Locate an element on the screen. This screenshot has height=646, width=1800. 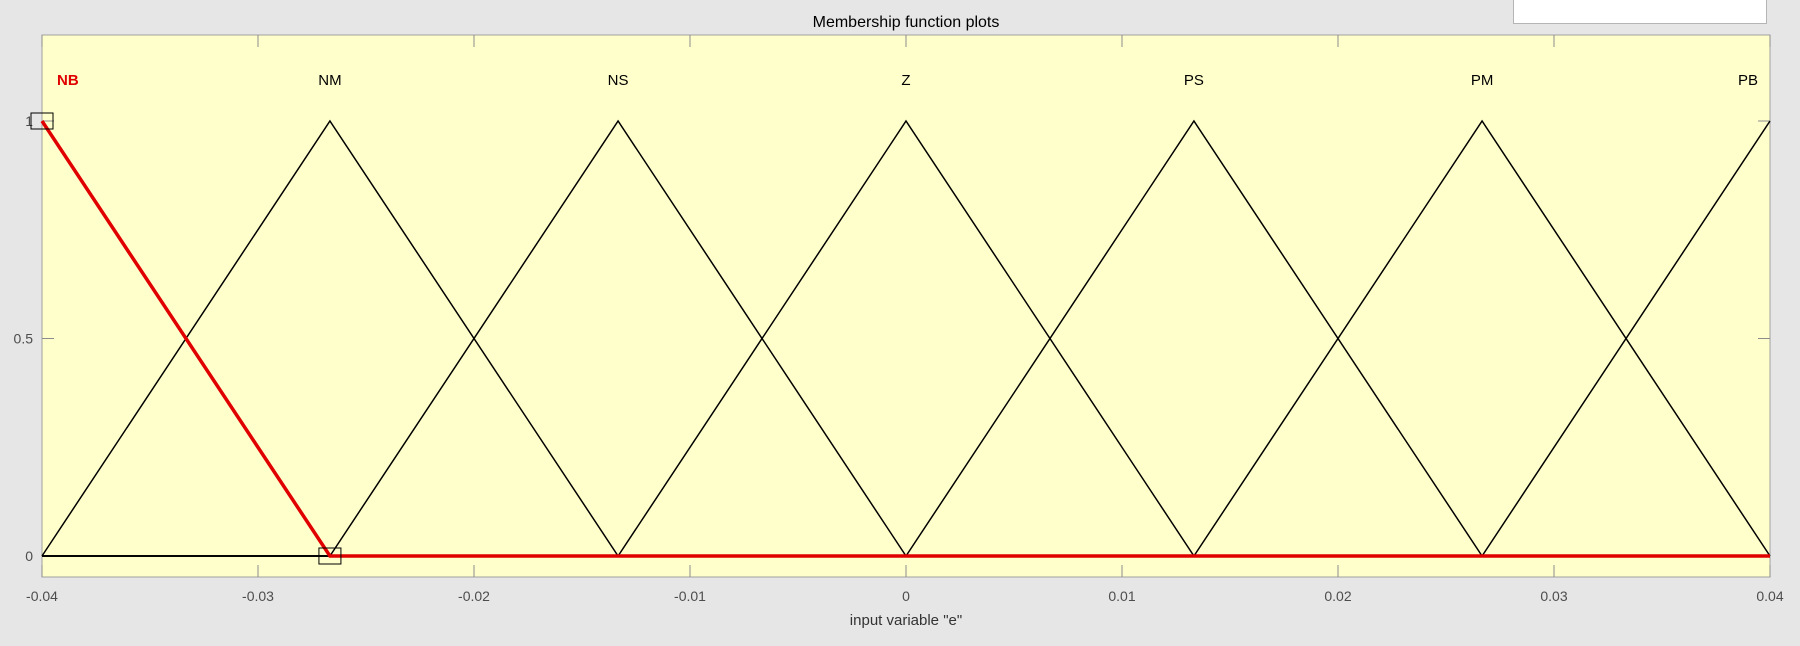
mf-label-ns: NS is located at coordinates (618, 80).